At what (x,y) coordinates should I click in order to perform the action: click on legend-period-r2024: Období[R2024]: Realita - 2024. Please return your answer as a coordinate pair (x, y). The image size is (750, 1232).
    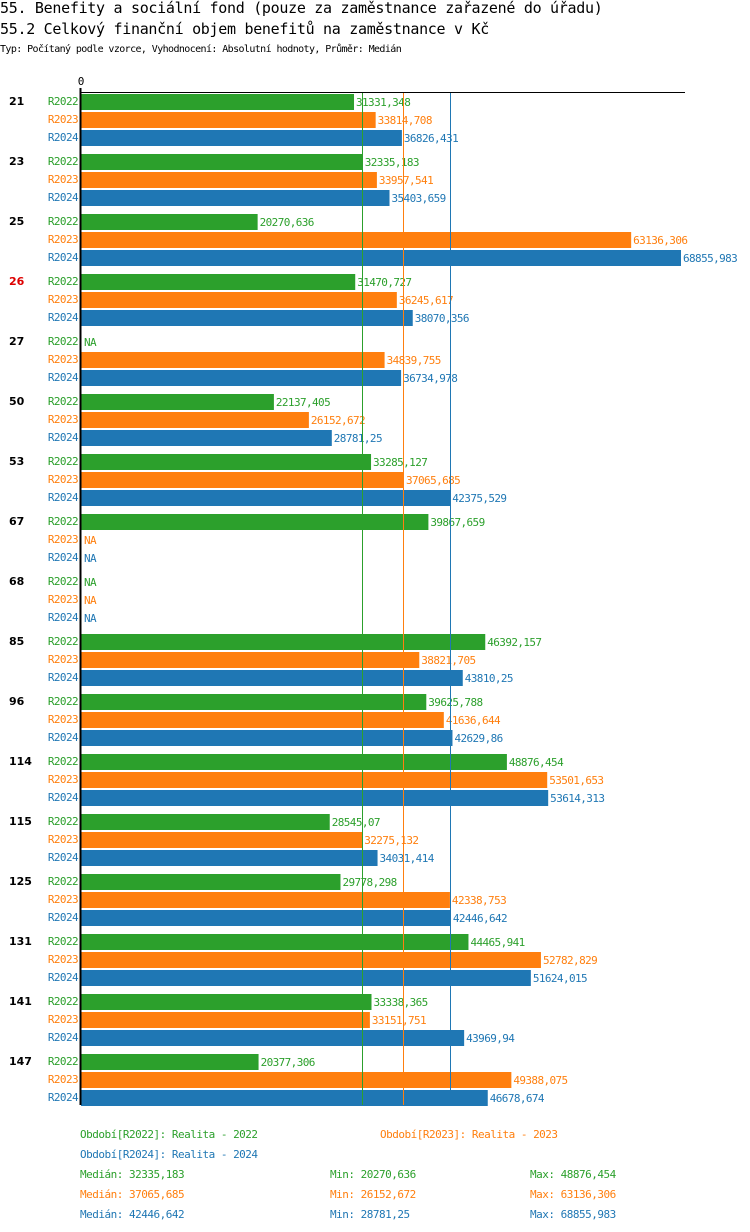
    Looking at the image, I should click on (169, 1154).